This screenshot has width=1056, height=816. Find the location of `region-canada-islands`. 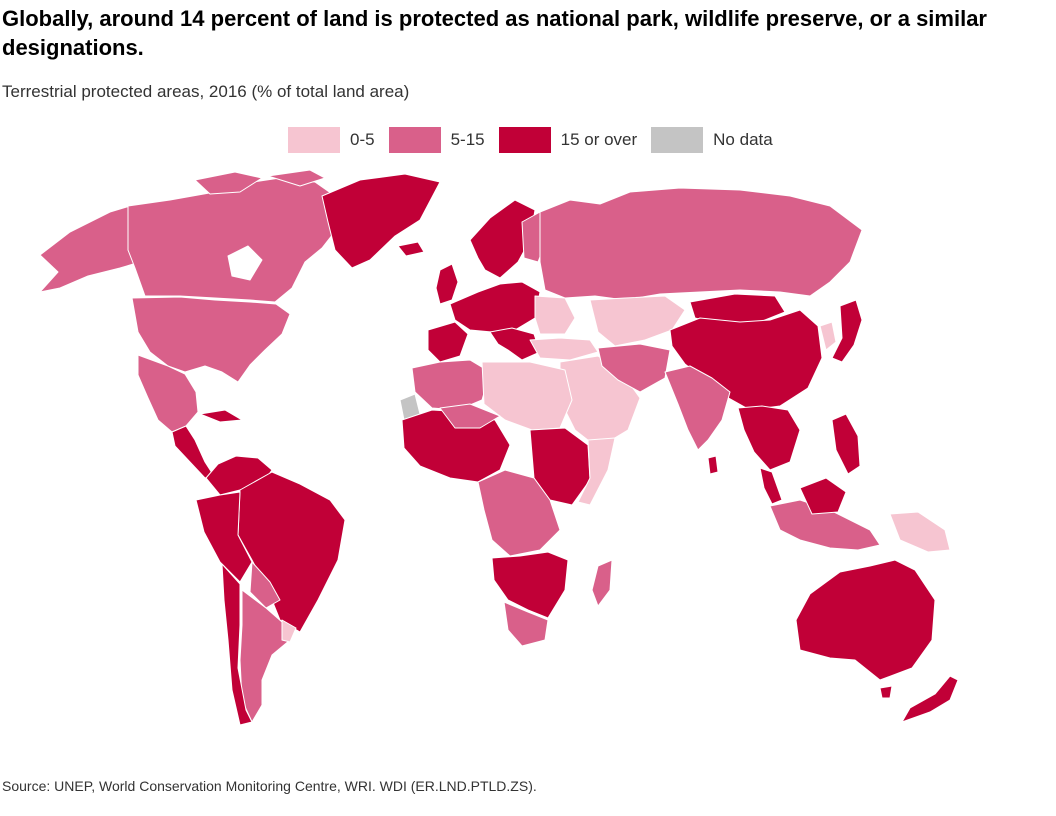

region-canada-islands is located at coordinates (260, 182).